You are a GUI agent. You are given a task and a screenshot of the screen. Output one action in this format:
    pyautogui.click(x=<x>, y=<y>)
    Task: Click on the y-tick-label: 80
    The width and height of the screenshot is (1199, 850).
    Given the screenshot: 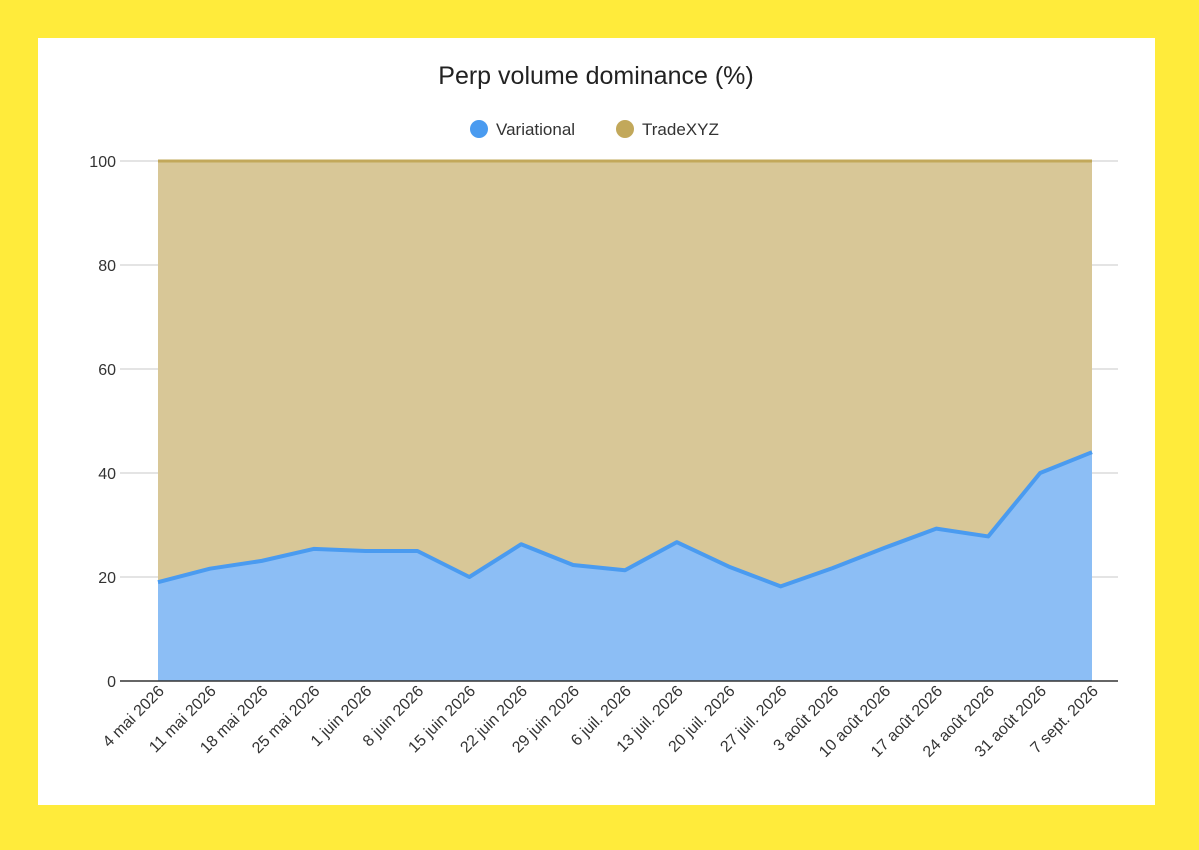 What is the action you would take?
    pyautogui.click(x=107, y=266)
    